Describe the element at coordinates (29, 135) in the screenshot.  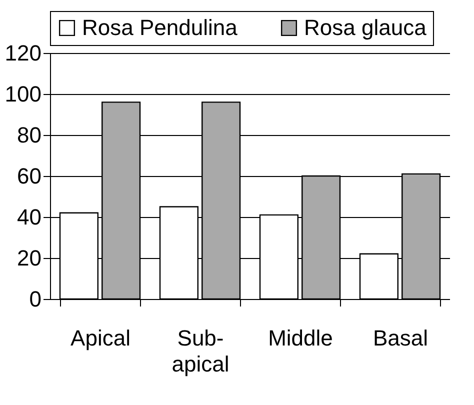
I see `y-tick-label: 80` at that location.